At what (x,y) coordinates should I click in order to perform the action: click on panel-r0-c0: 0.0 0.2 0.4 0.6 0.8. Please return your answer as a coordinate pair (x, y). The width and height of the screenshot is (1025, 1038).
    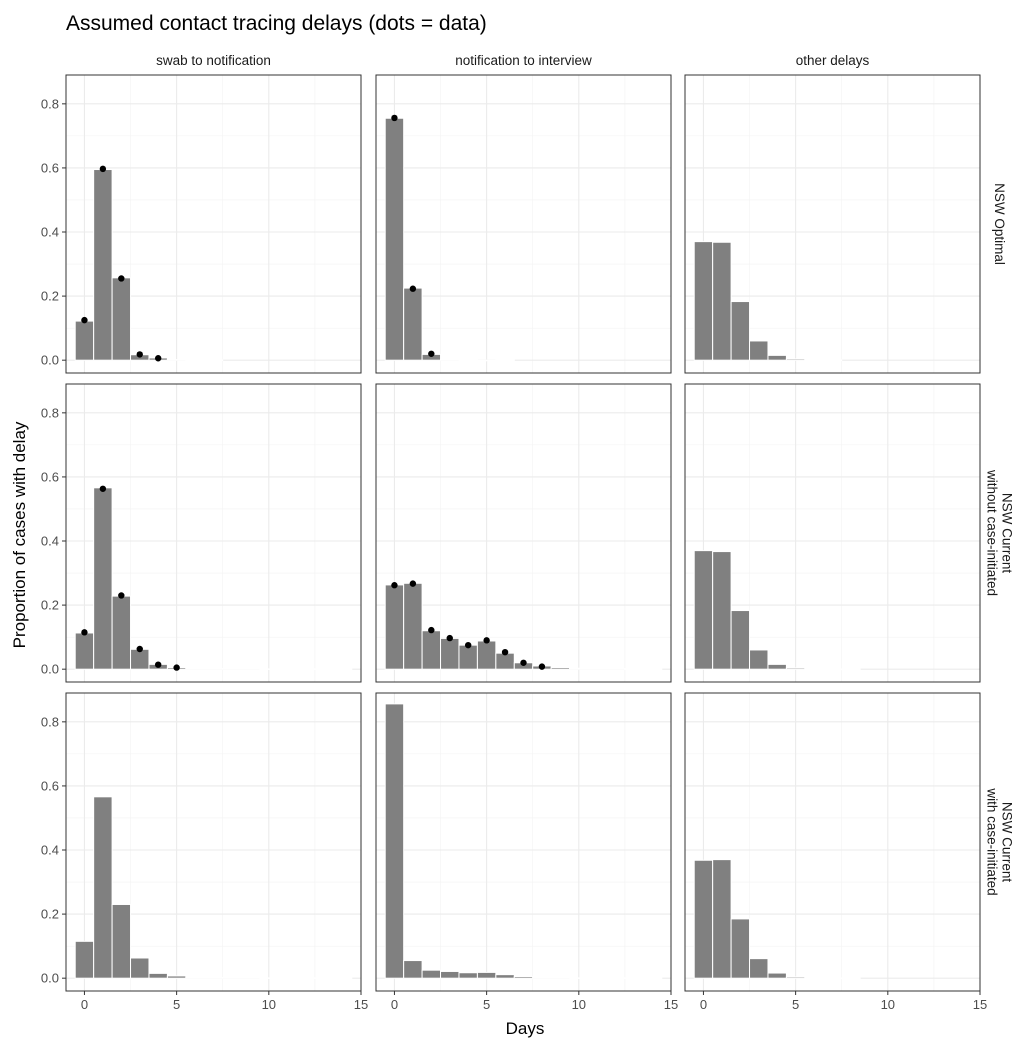
    Looking at the image, I should click on (201, 224).